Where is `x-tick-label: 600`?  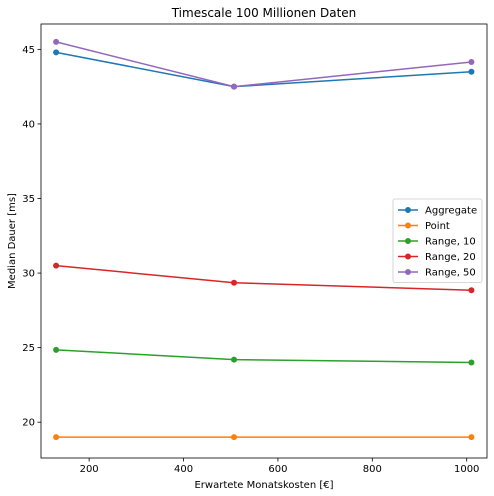 x-tick-label: 600 is located at coordinates (277, 469).